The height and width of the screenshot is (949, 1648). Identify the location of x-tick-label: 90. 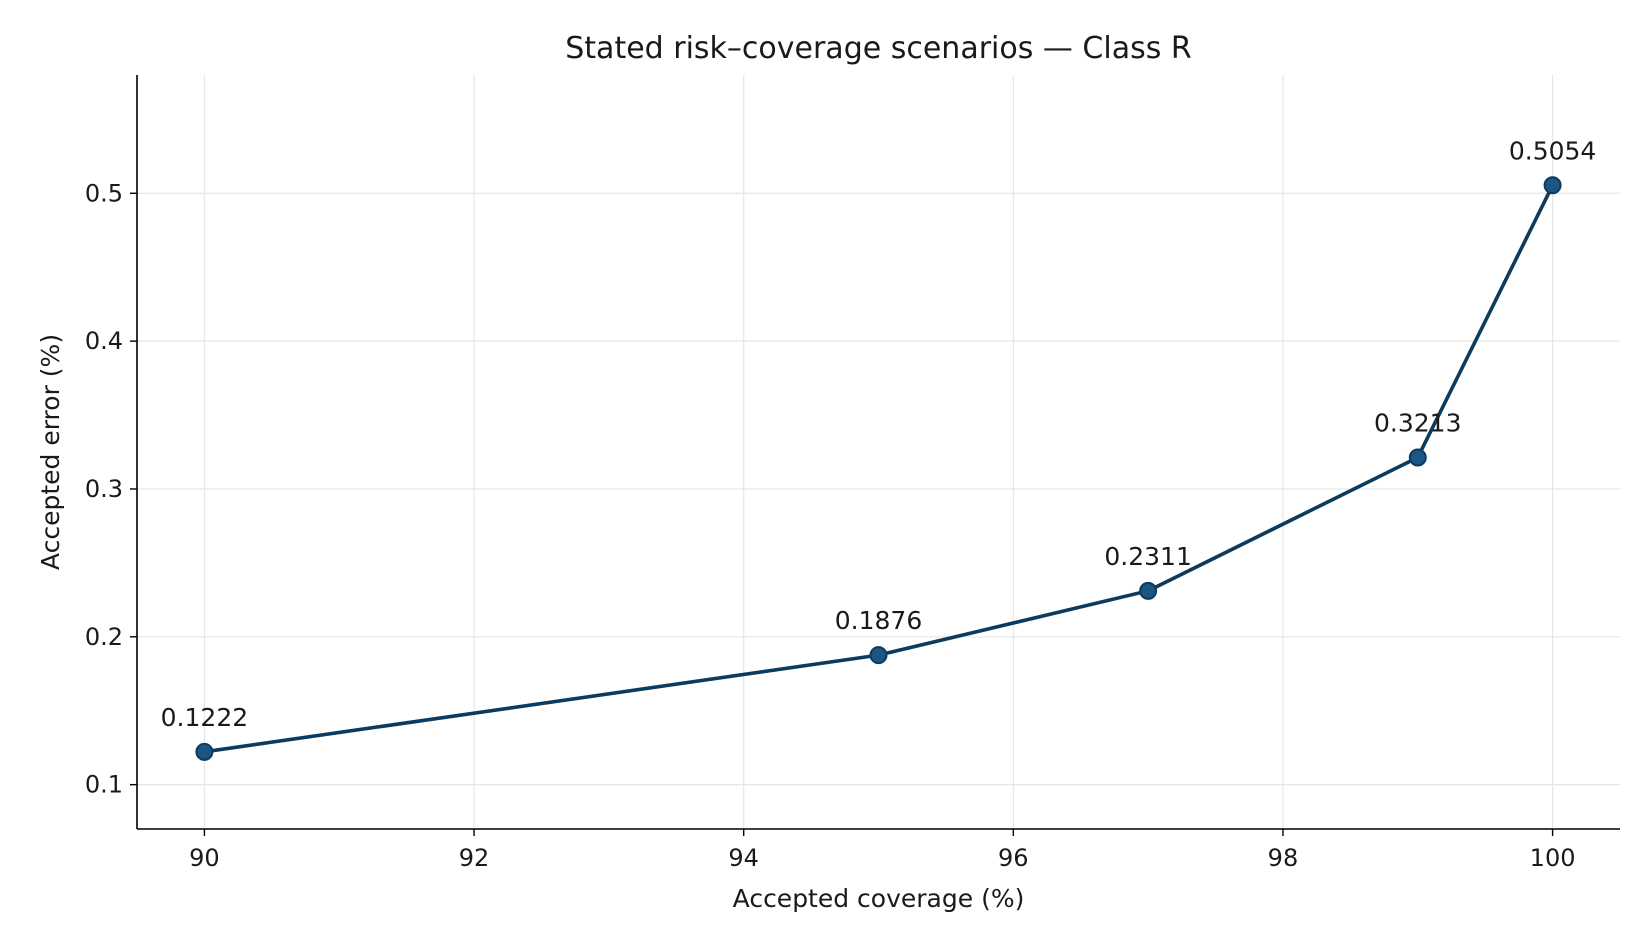
(204, 858).